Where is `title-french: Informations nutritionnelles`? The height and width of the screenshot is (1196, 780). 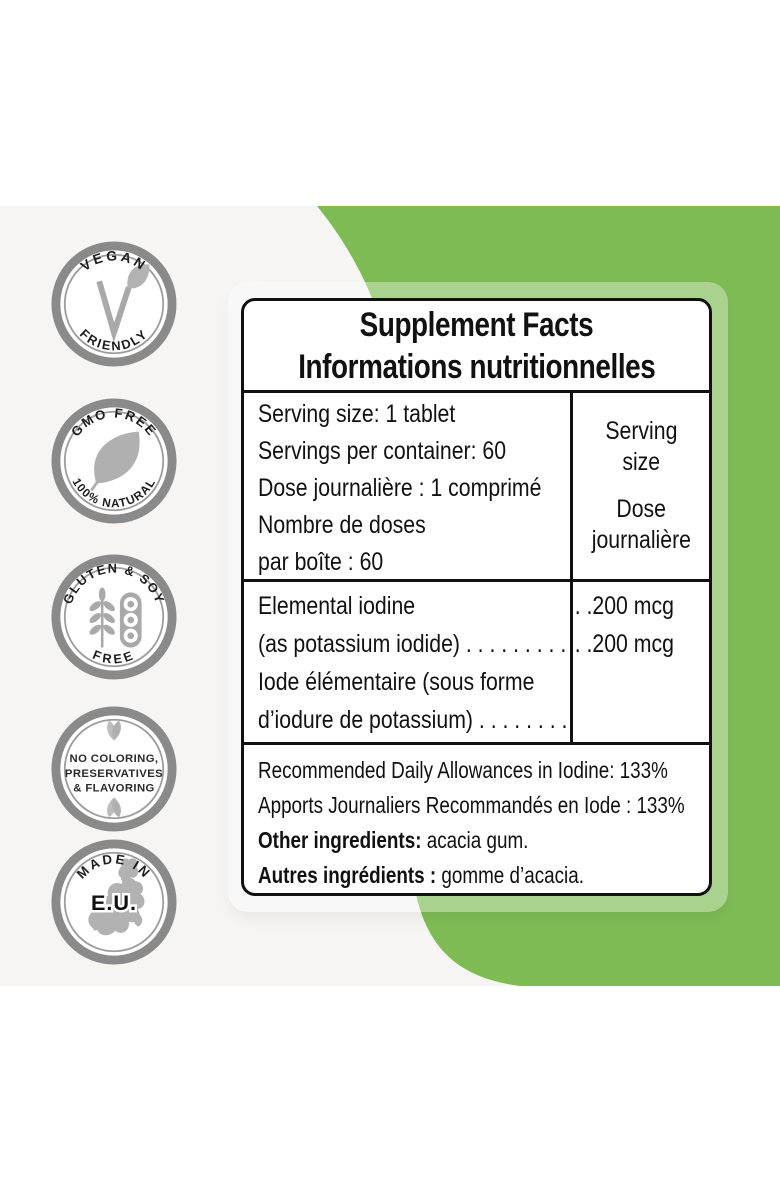 title-french: Informations nutritionnelles is located at coordinates (476, 366).